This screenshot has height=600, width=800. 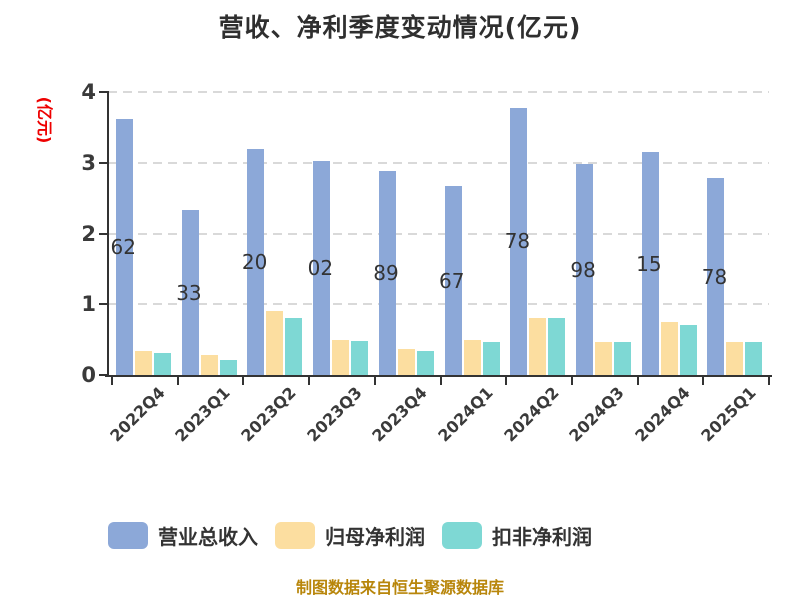 I want to click on data-source-note: 制图数据来自恒生聚源数据库, so click(x=399, y=587).